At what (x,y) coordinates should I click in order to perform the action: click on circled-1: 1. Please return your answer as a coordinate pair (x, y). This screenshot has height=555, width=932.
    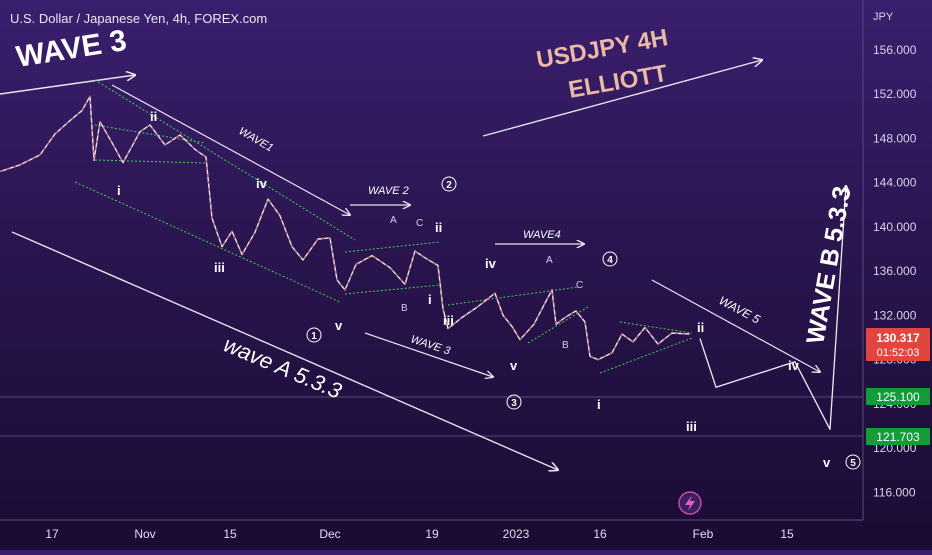
    Looking at the image, I should click on (314, 336).